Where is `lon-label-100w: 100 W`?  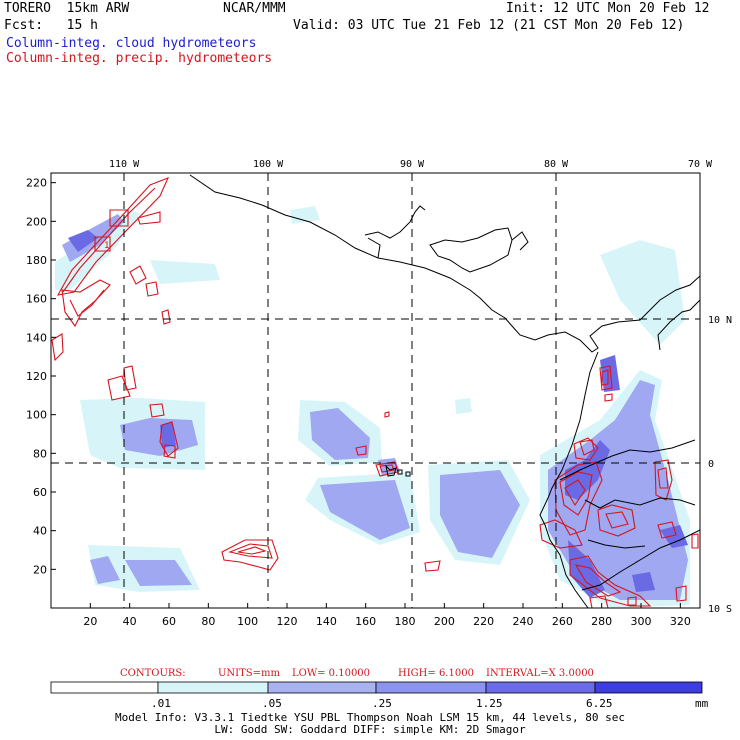
lon-label-100w: 100 W is located at coordinates (268, 164).